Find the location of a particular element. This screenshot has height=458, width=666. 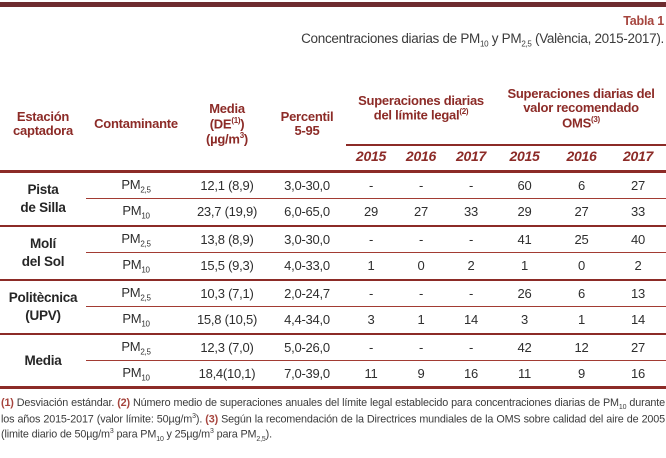

table-row: PM10 18,4(10,1) 7,0-39,0 11 9 16 11 9 16 is located at coordinates (333, 375).